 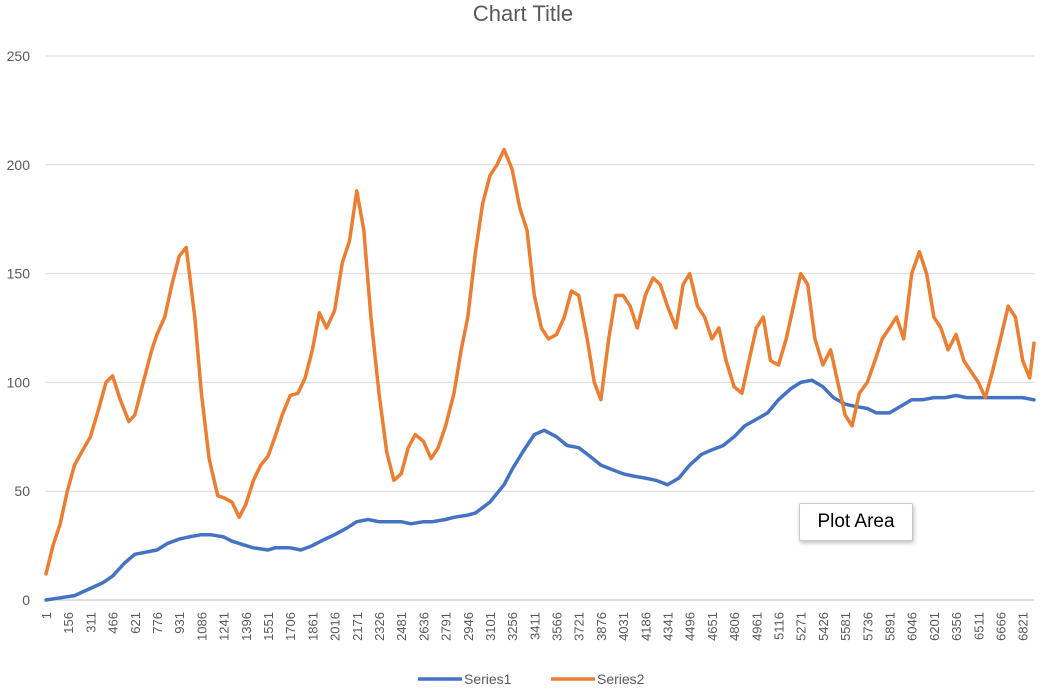 I want to click on x-tick-label-311: 311, so click(x=90, y=622).